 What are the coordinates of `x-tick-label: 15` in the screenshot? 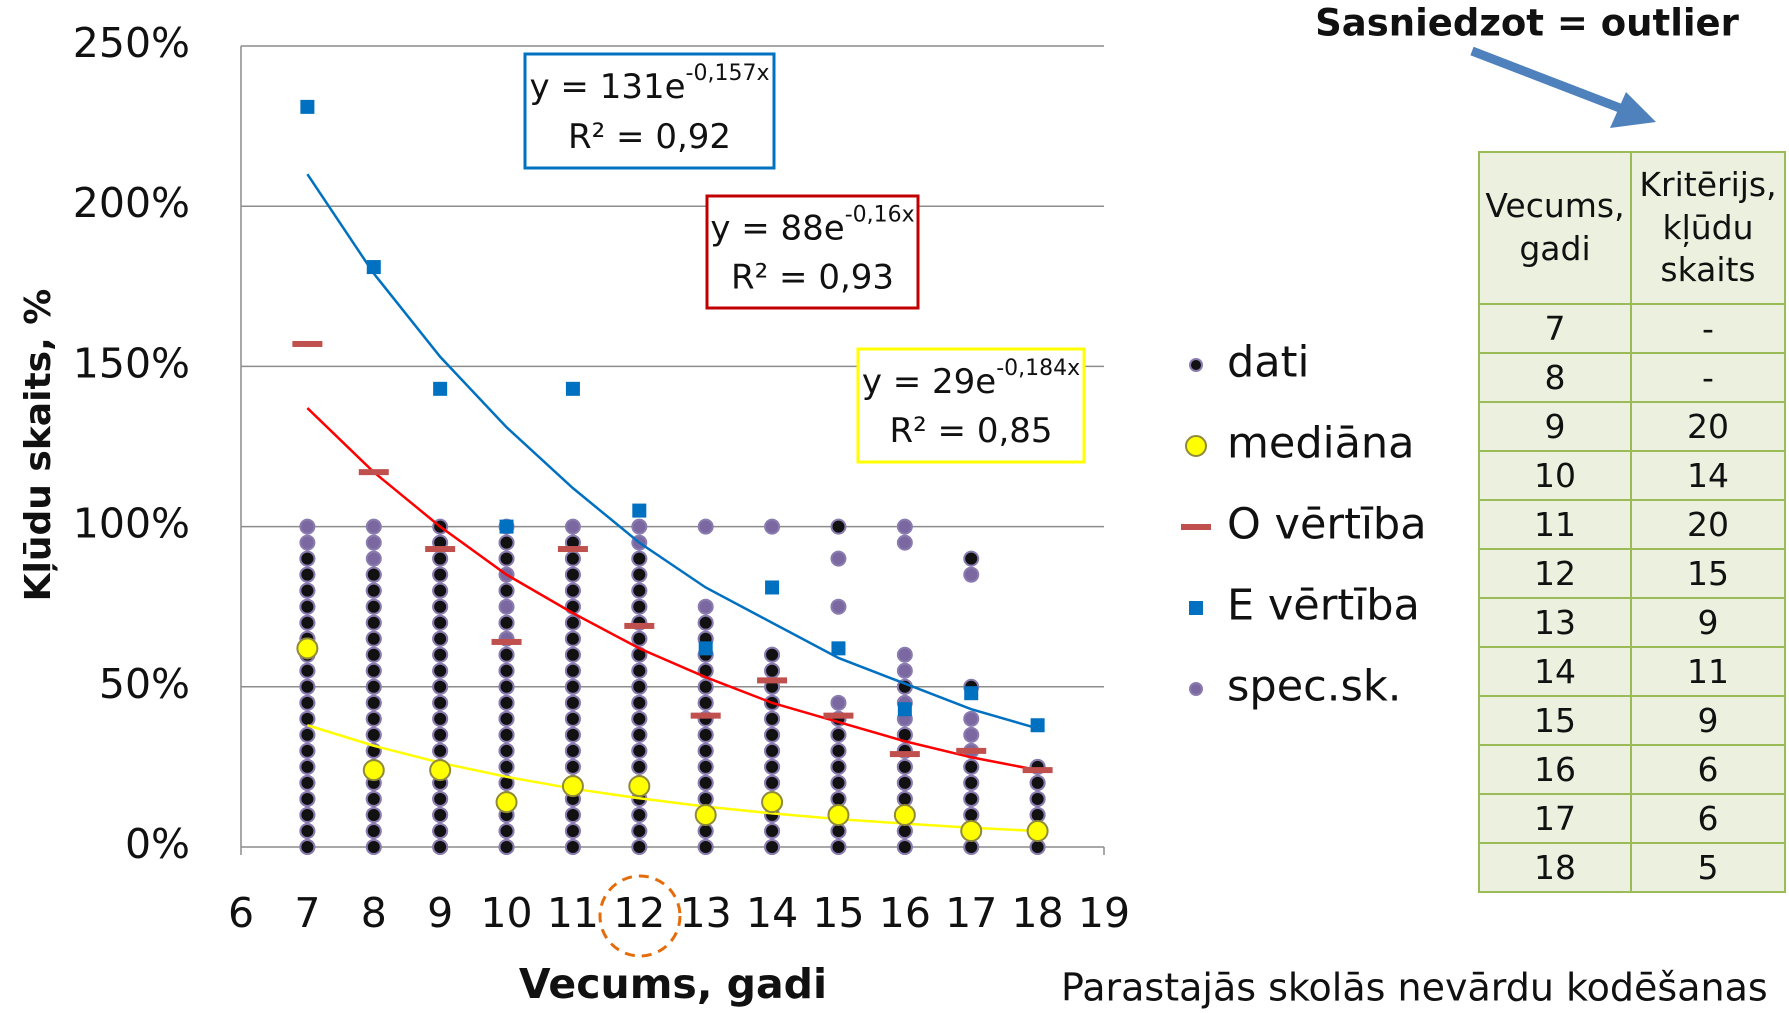 It's located at (838, 913).